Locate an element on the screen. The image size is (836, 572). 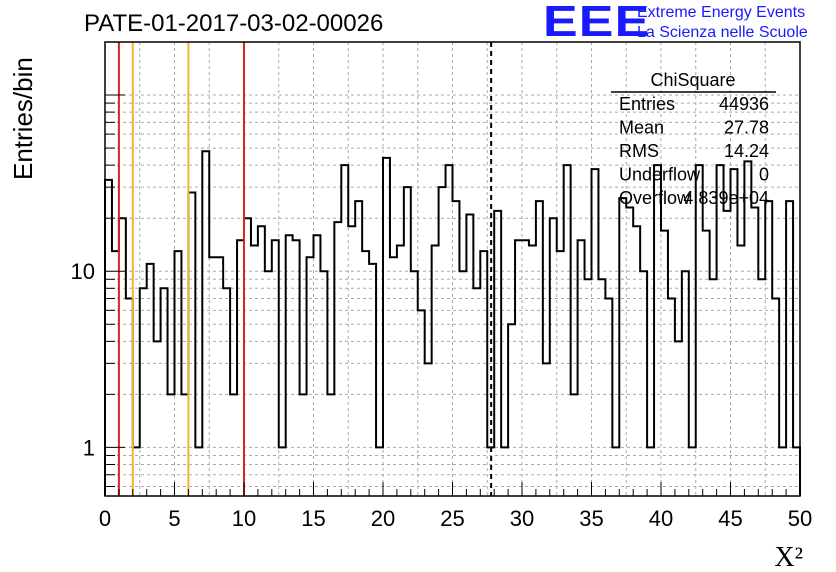
x-tick-label: 45 is located at coordinates (730, 518).